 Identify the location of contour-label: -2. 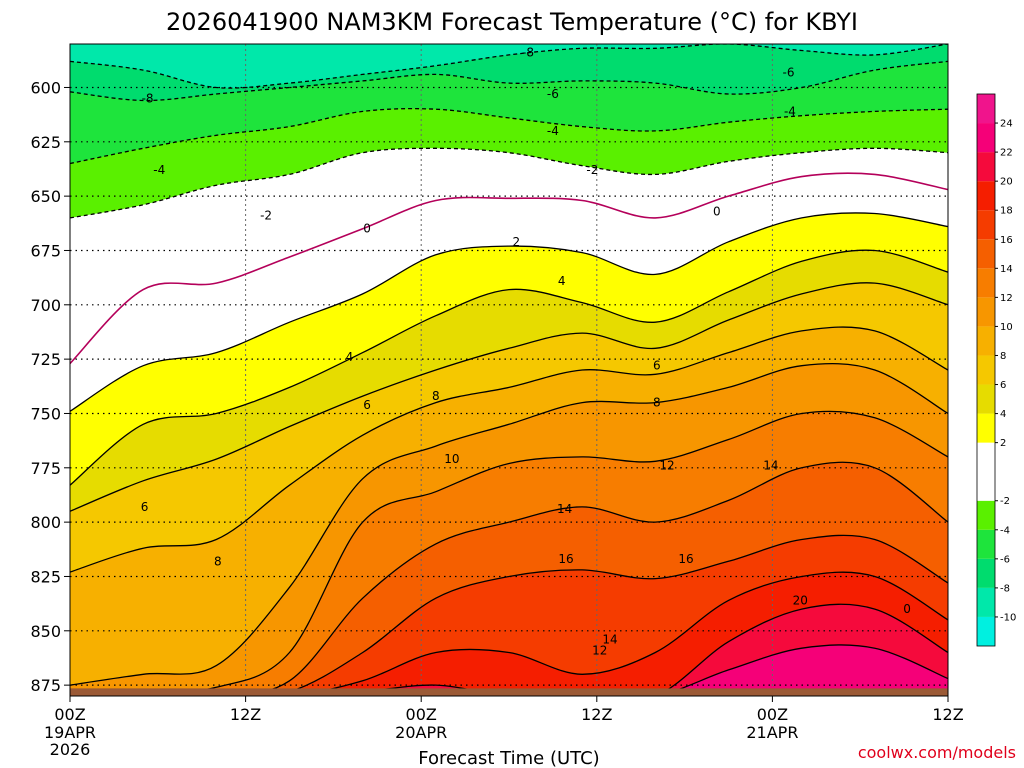
(592, 170).